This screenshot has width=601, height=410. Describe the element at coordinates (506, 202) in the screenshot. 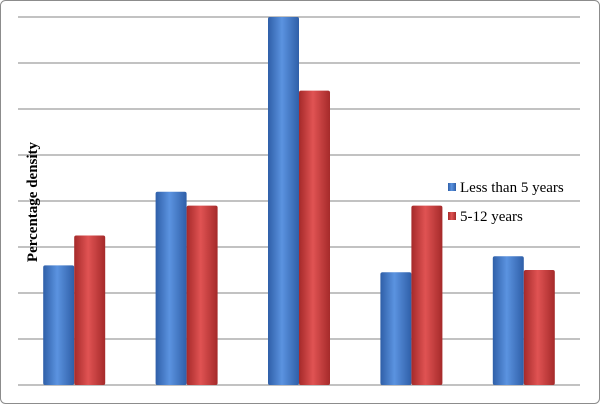

I see `legend: Less than 5 years 5-12 years` at that location.